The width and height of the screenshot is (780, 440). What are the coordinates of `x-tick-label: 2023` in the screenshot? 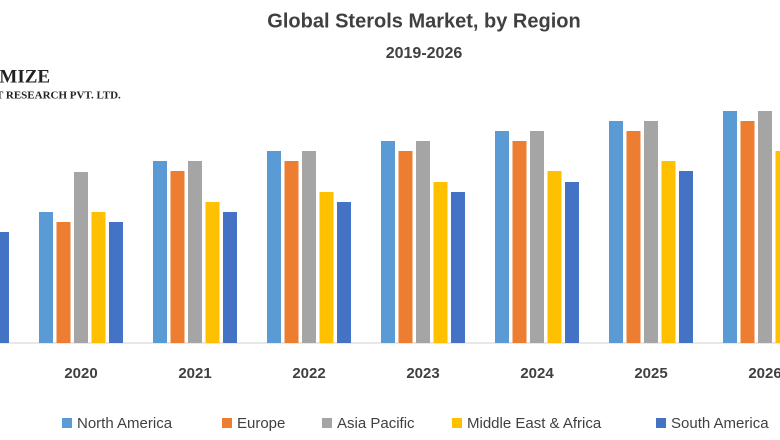 It's located at (422, 373).